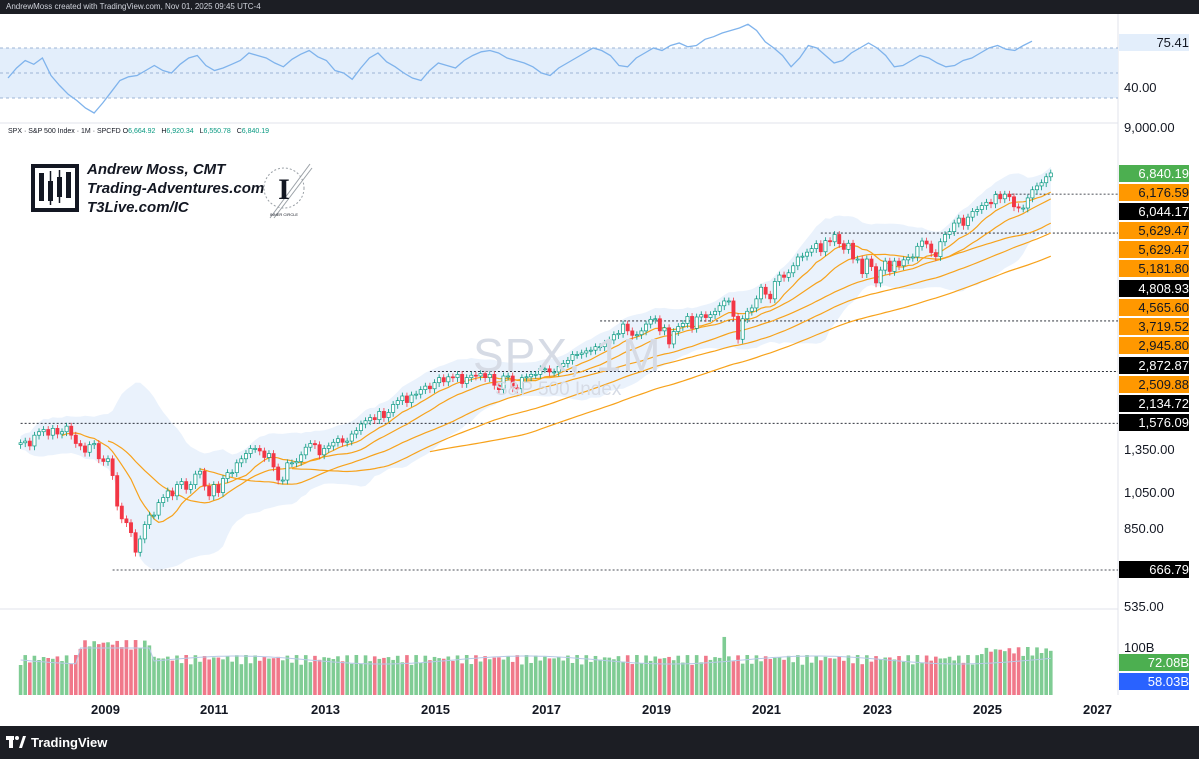 Image resolution: width=1199 pixels, height=759 pixels. I want to click on rsi-axis-label: 40.00, so click(1140, 87).